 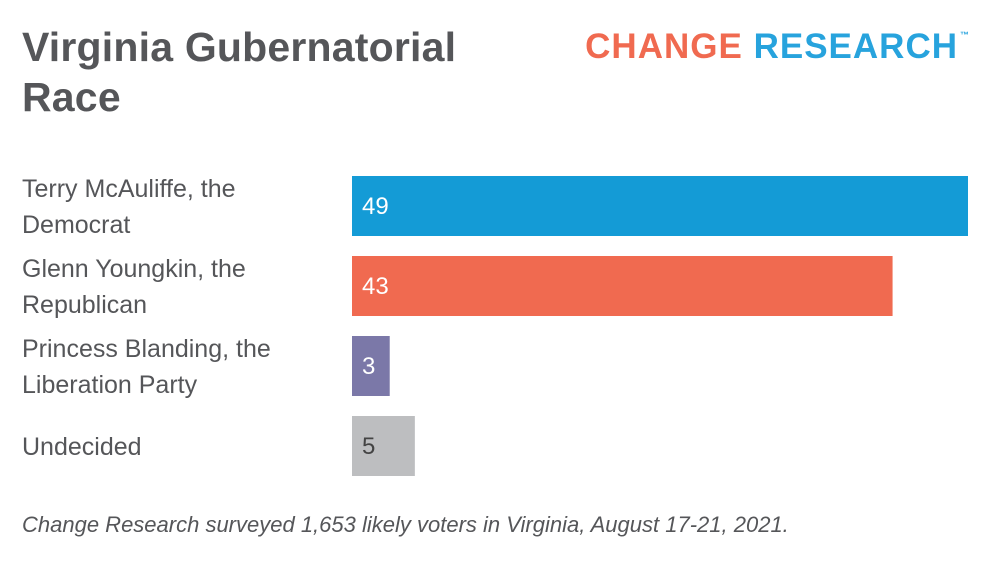 I want to click on category-label: Undecided, so click(x=82, y=447).